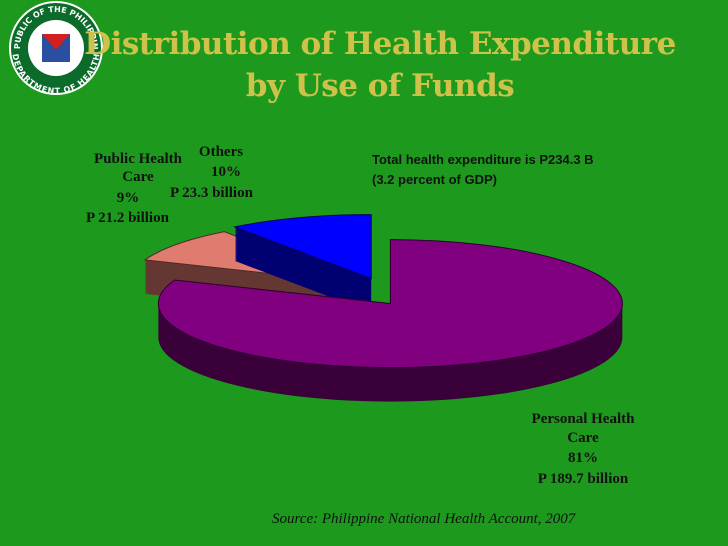 The width and height of the screenshot is (728, 546). Describe the element at coordinates (583, 428) in the screenshot. I see `category-label: Personal Health Care` at that location.